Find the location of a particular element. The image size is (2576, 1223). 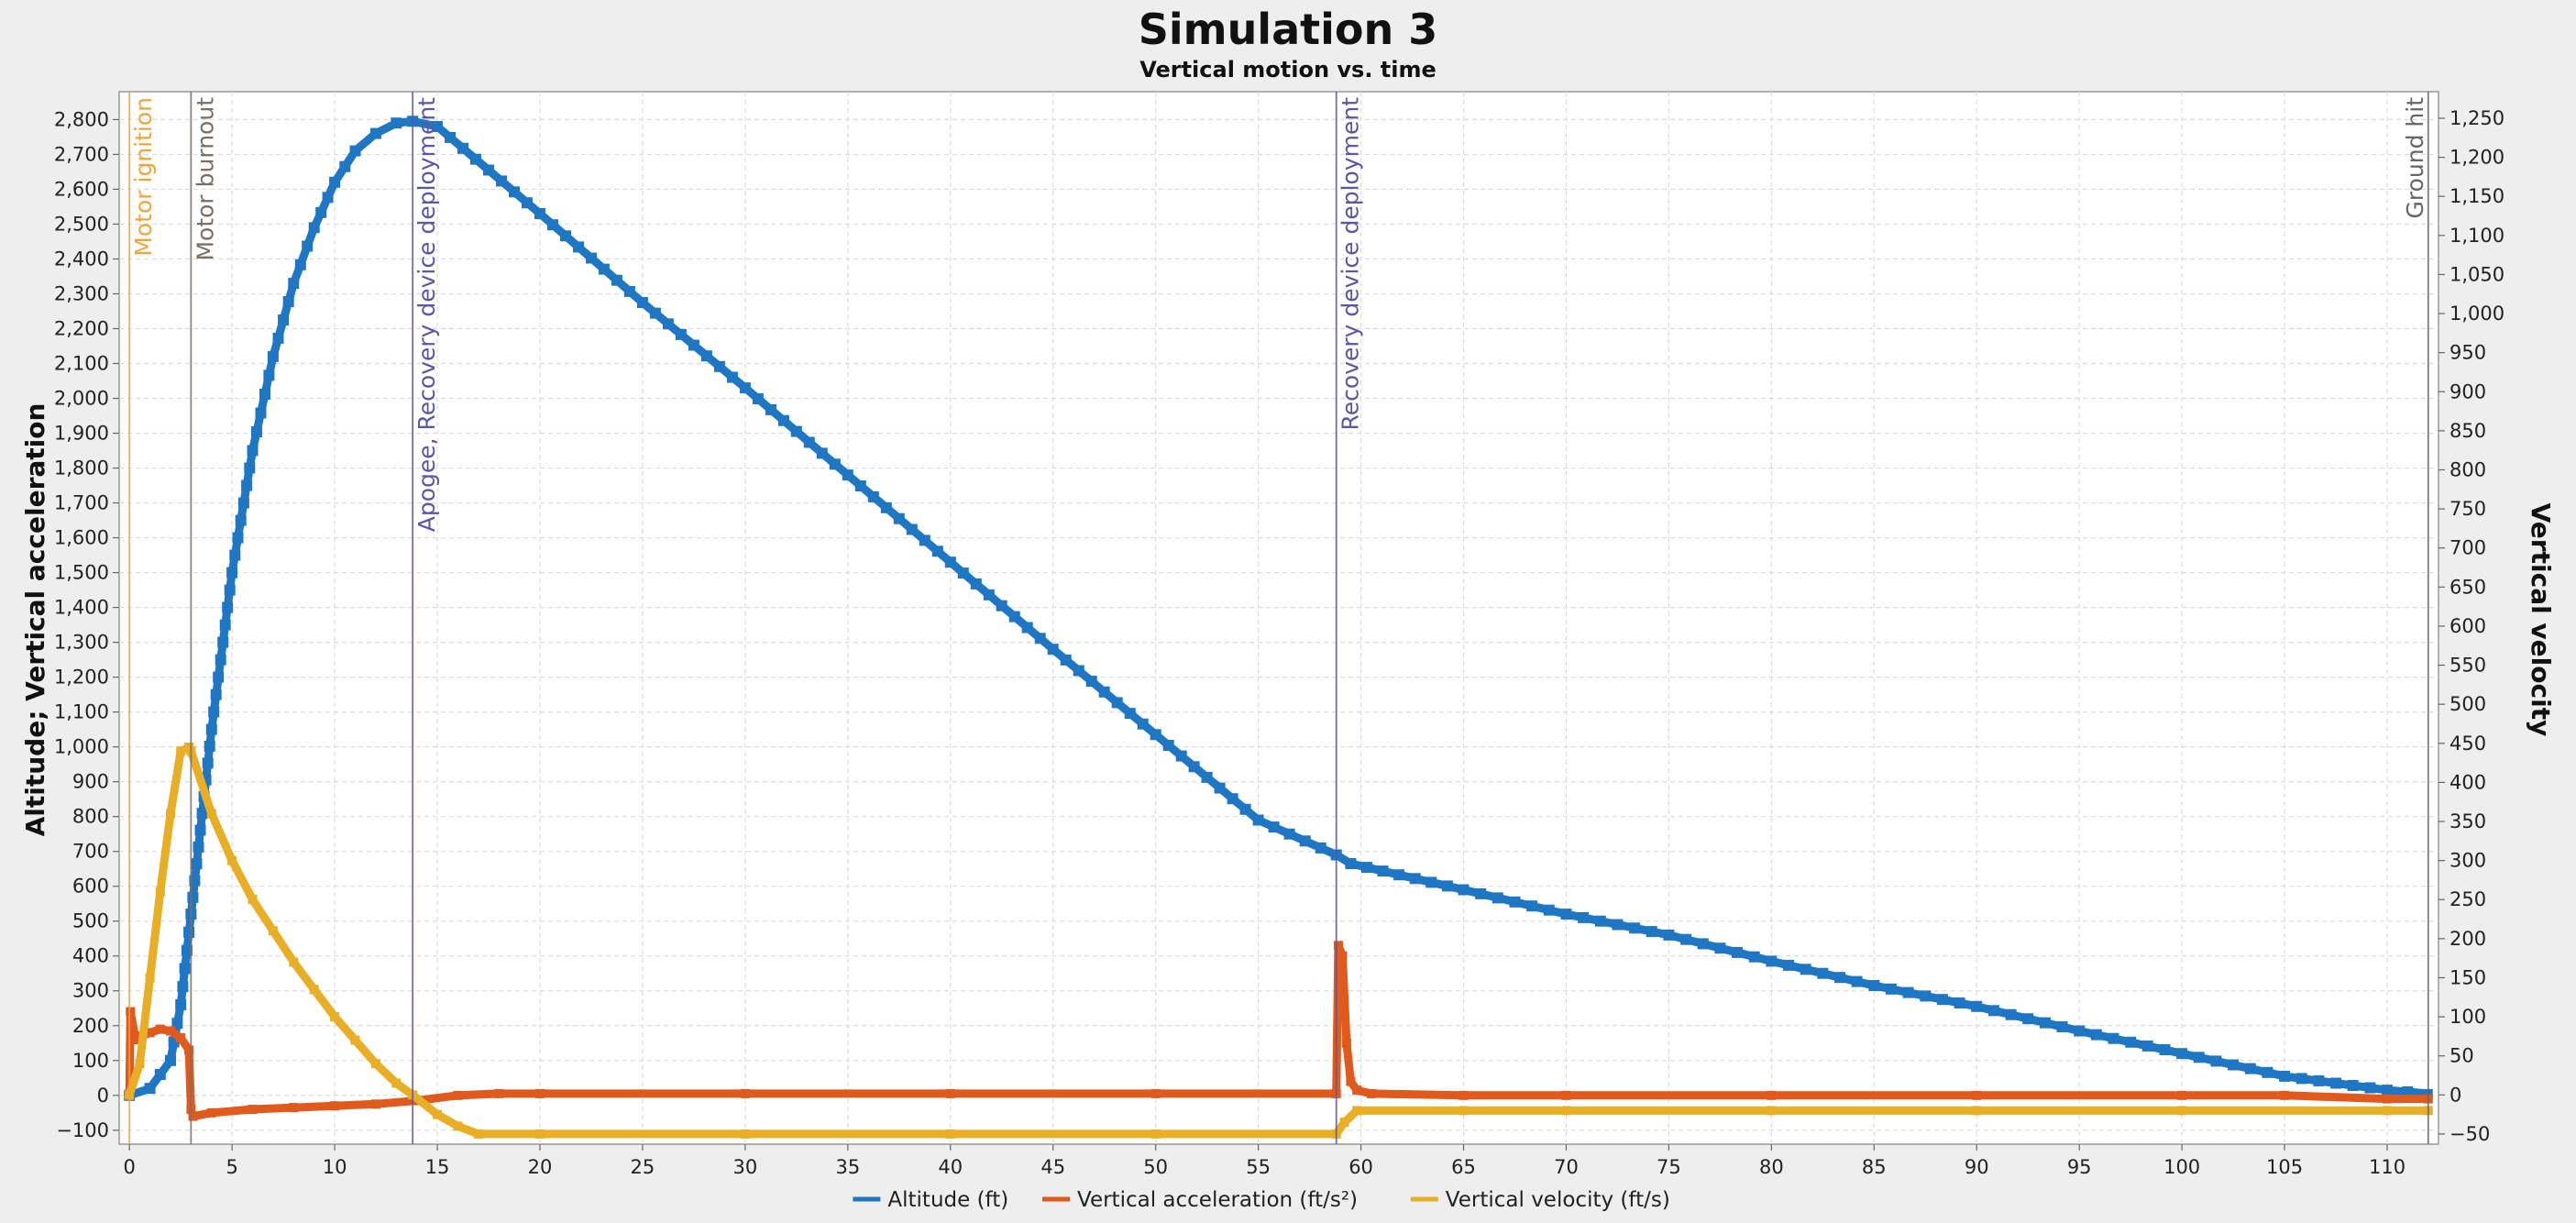

y-right-tick-label: 1,100 is located at coordinates (2477, 236).